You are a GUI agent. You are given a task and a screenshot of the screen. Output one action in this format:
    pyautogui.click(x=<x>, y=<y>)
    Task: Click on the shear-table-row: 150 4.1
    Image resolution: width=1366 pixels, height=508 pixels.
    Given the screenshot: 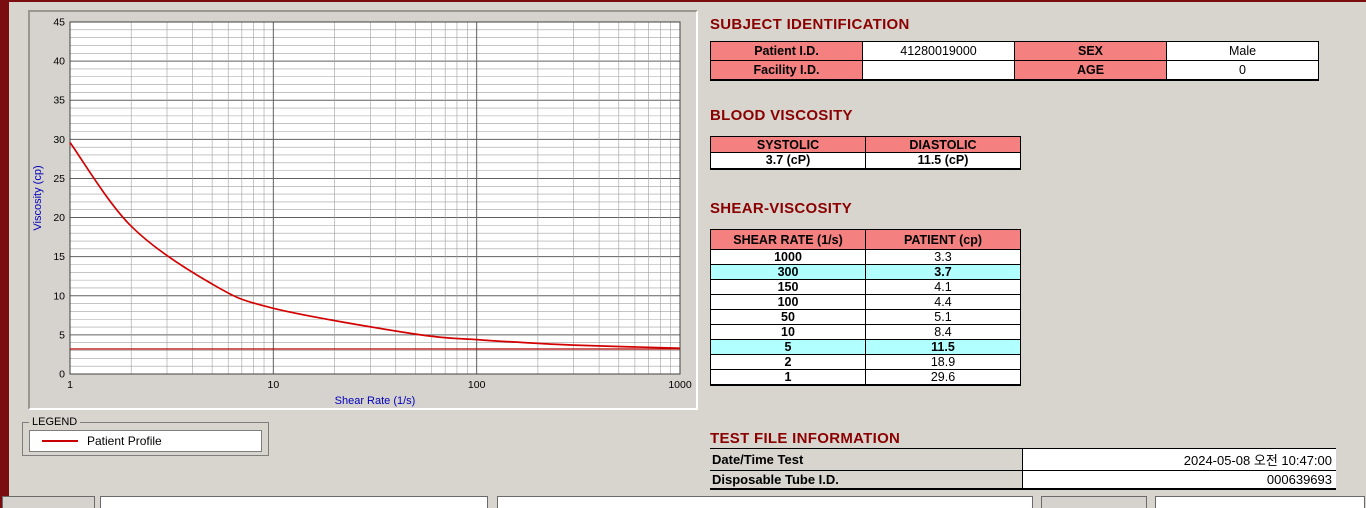 What is the action you would take?
    pyautogui.click(x=865, y=287)
    